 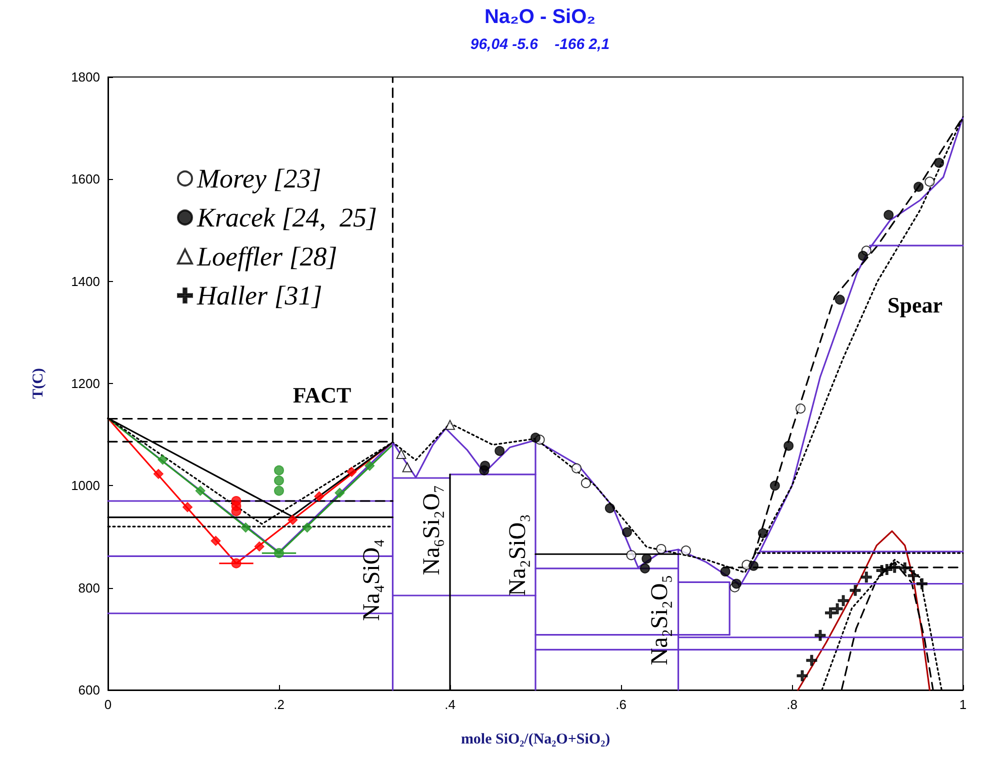 I want to click on y-tick-label: 1000, so click(x=85, y=486).